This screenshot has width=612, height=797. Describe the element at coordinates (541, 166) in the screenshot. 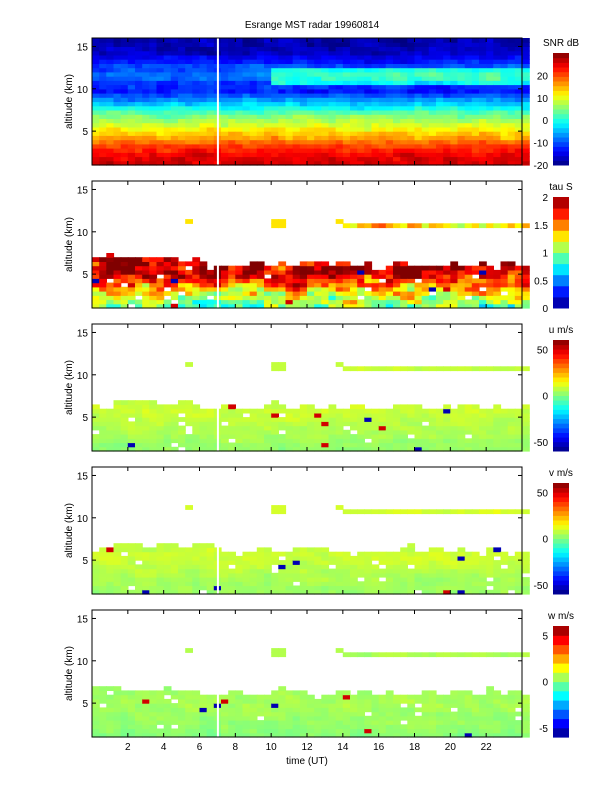

I see `colorbar-tick-label: -20` at that location.